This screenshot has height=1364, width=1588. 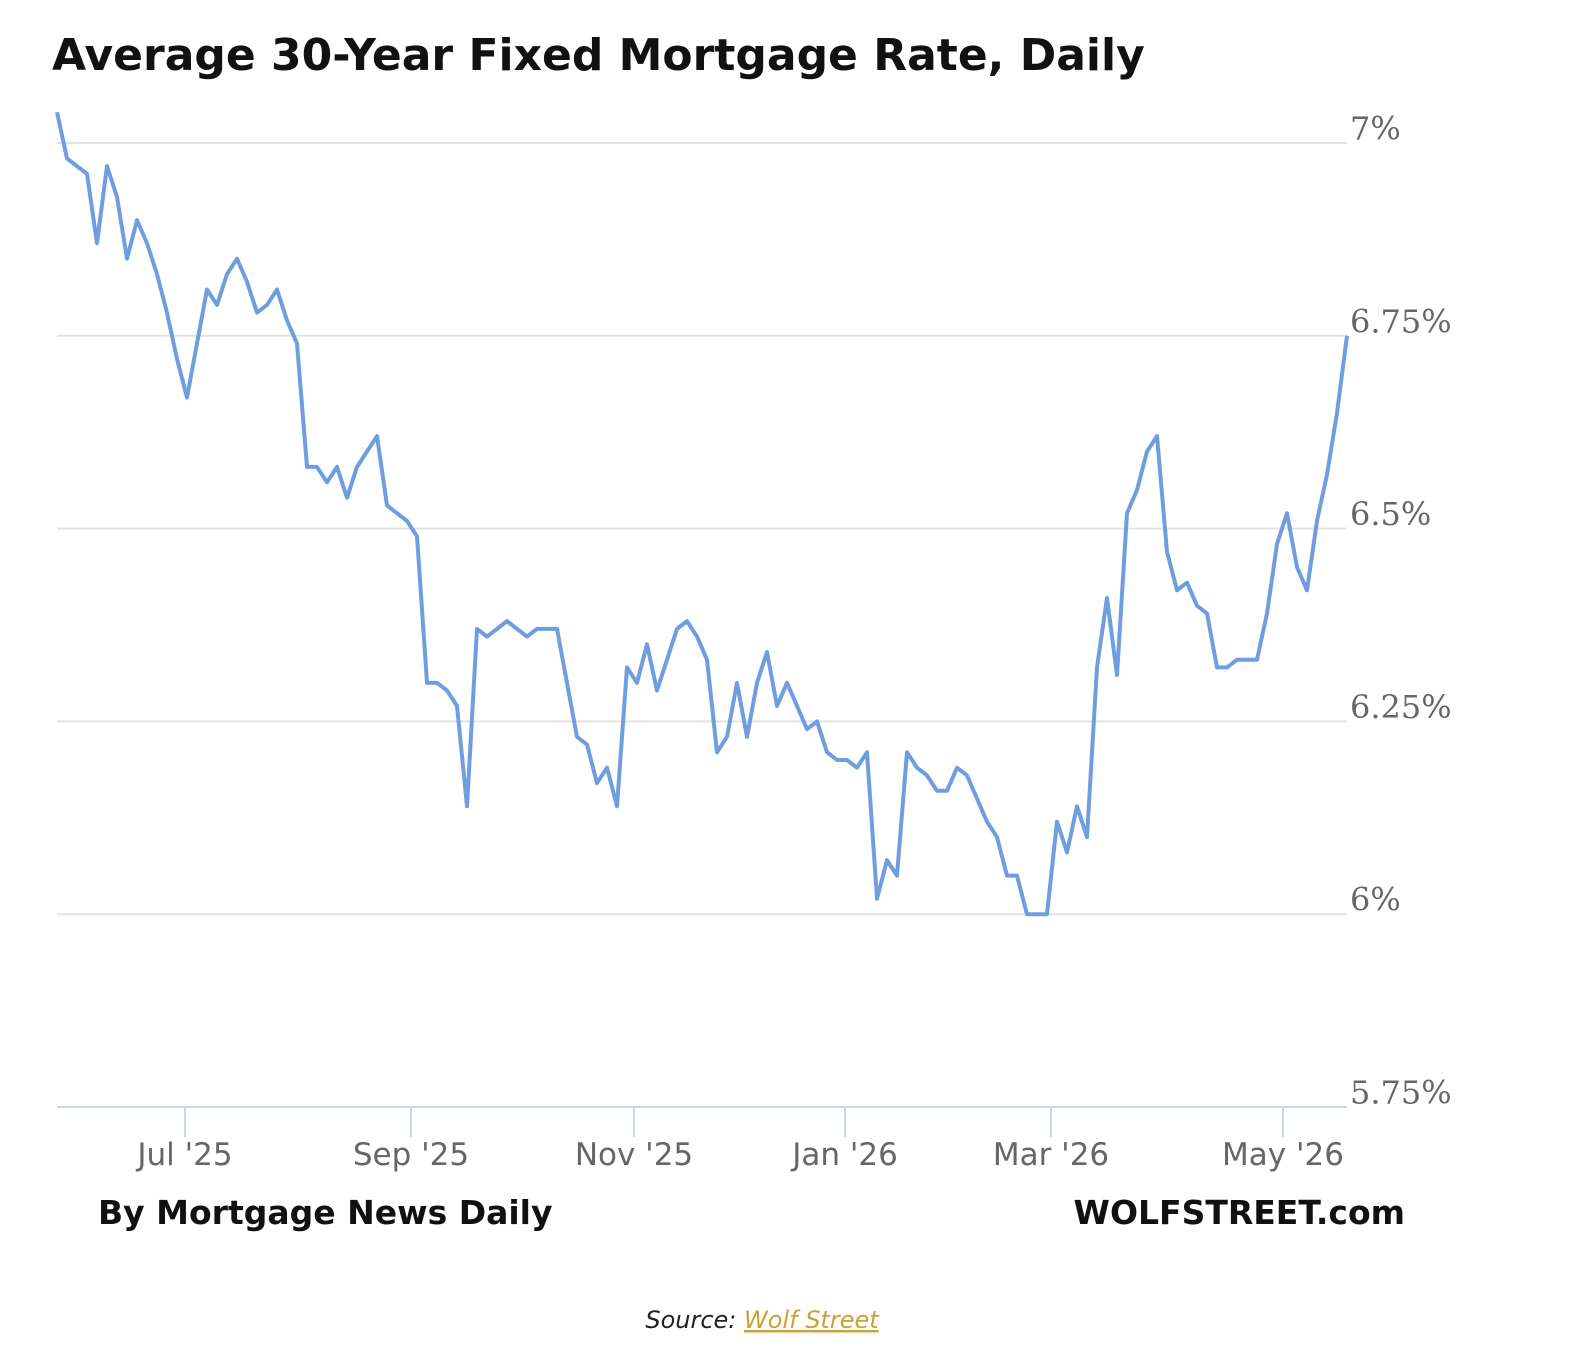 What do you see at coordinates (1283, 1155) in the screenshot?
I see `x-tick-label: May '26` at bounding box center [1283, 1155].